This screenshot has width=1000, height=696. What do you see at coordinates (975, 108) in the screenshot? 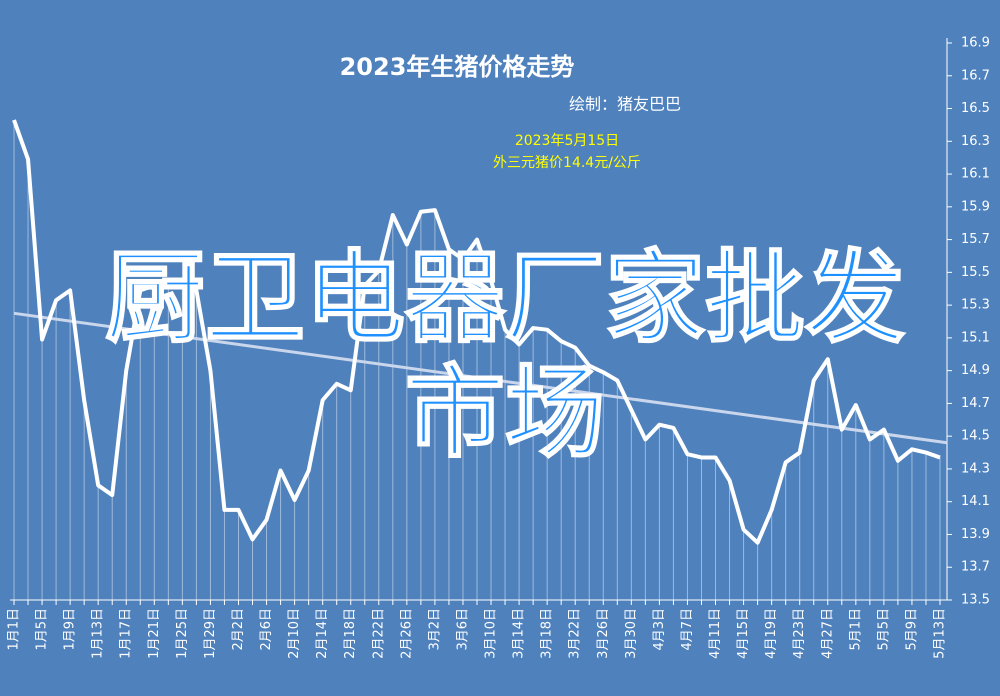
I see `y-tick-label: 16.5` at bounding box center [975, 108].